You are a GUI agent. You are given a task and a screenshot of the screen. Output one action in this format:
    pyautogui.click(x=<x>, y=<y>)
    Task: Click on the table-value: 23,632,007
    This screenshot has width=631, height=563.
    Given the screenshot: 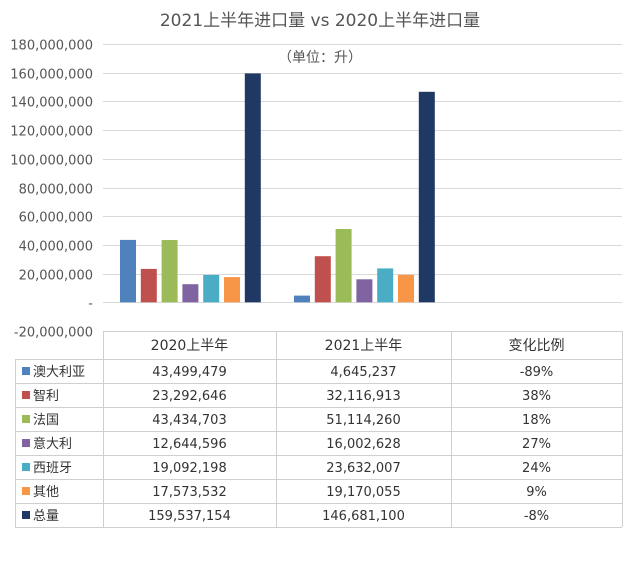 What is the action you would take?
    pyautogui.click(x=363, y=468)
    